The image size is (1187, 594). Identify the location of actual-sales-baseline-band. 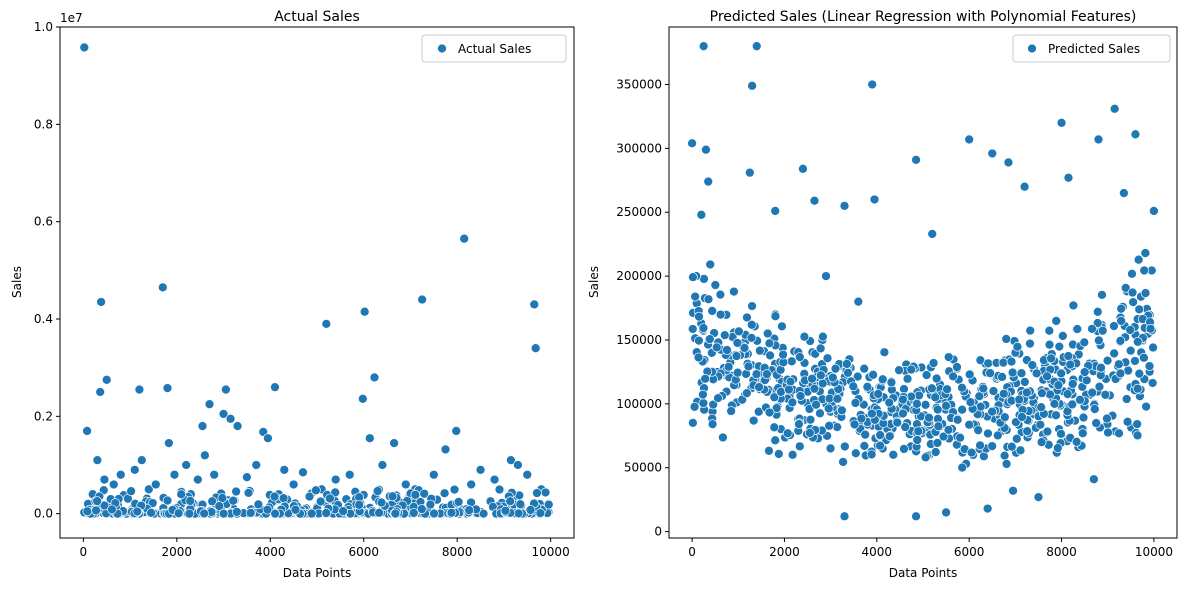
(316, 501).